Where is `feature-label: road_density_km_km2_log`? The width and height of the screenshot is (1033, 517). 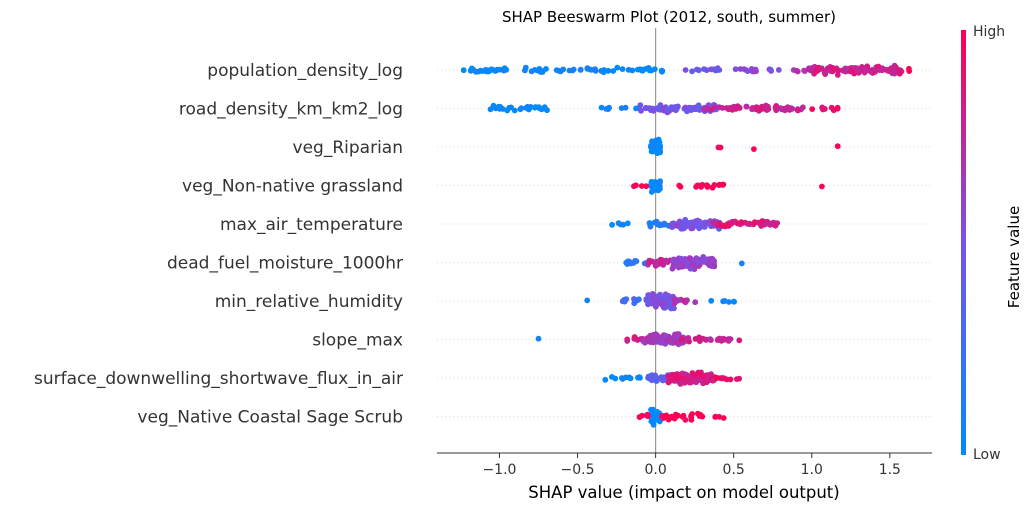
feature-label: road_density_km_km2_log is located at coordinates (291, 110).